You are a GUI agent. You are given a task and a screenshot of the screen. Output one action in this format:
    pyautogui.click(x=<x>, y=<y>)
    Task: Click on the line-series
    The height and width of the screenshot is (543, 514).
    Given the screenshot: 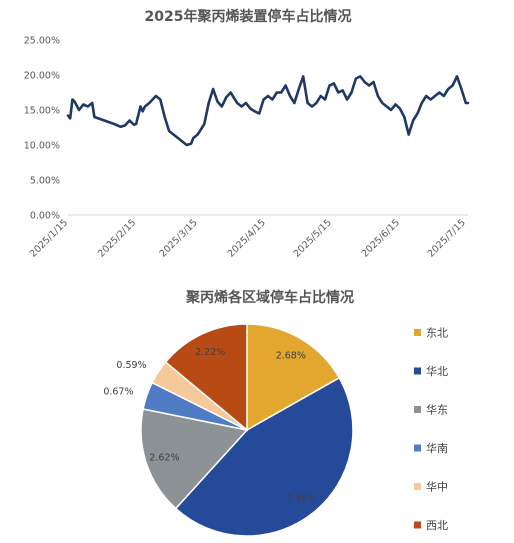 What is the action you would take?
    pyautogui.click(x=268, y=111)
    